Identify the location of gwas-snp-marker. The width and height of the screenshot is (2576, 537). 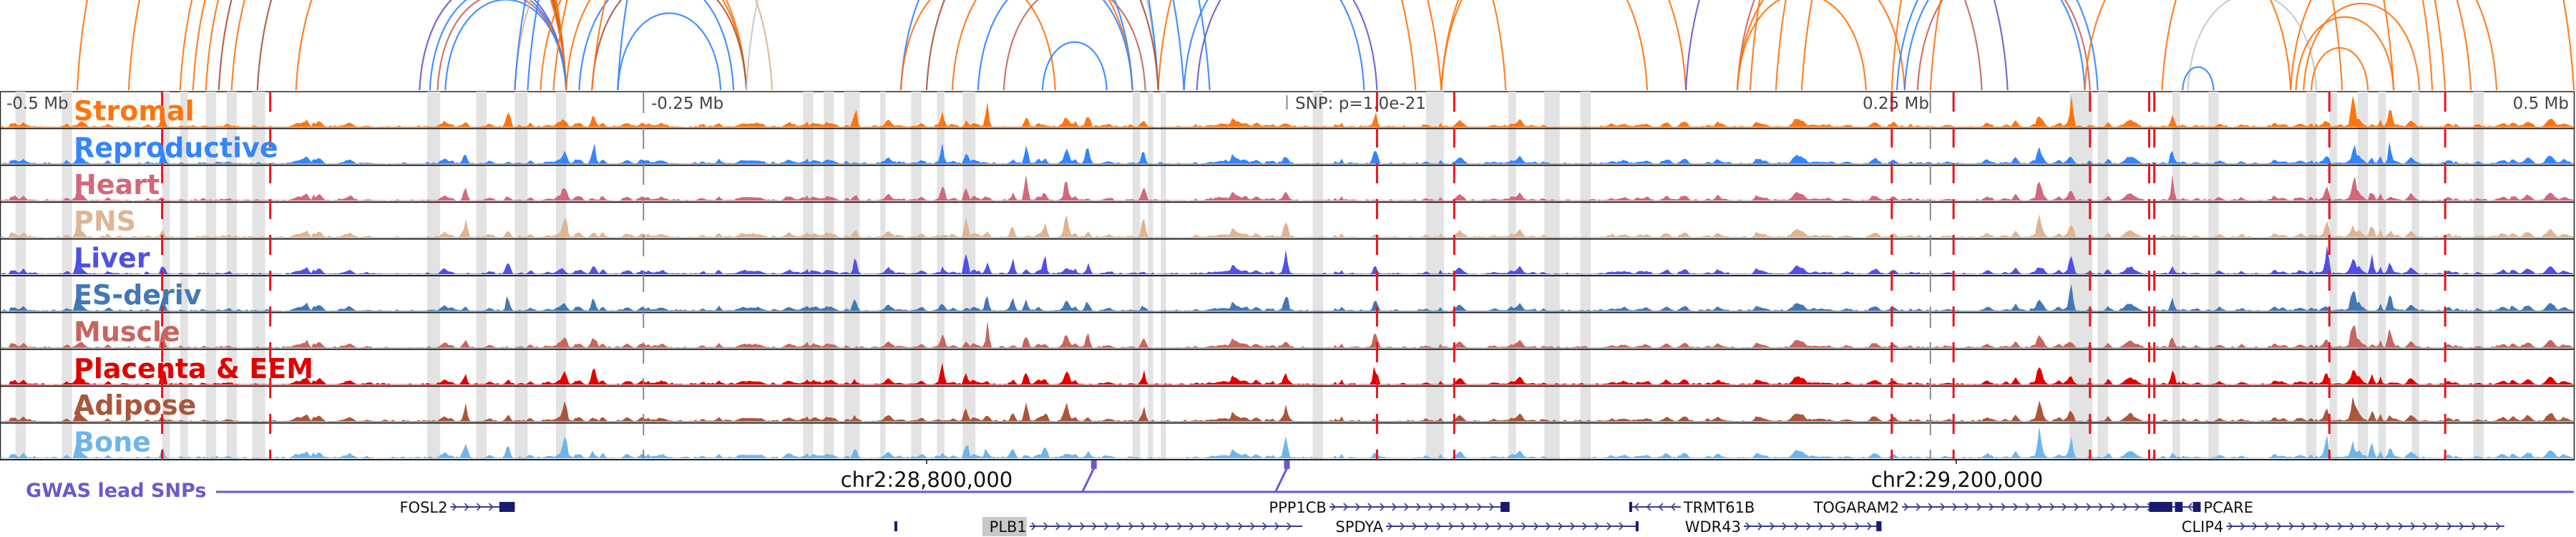
(1094, 464).